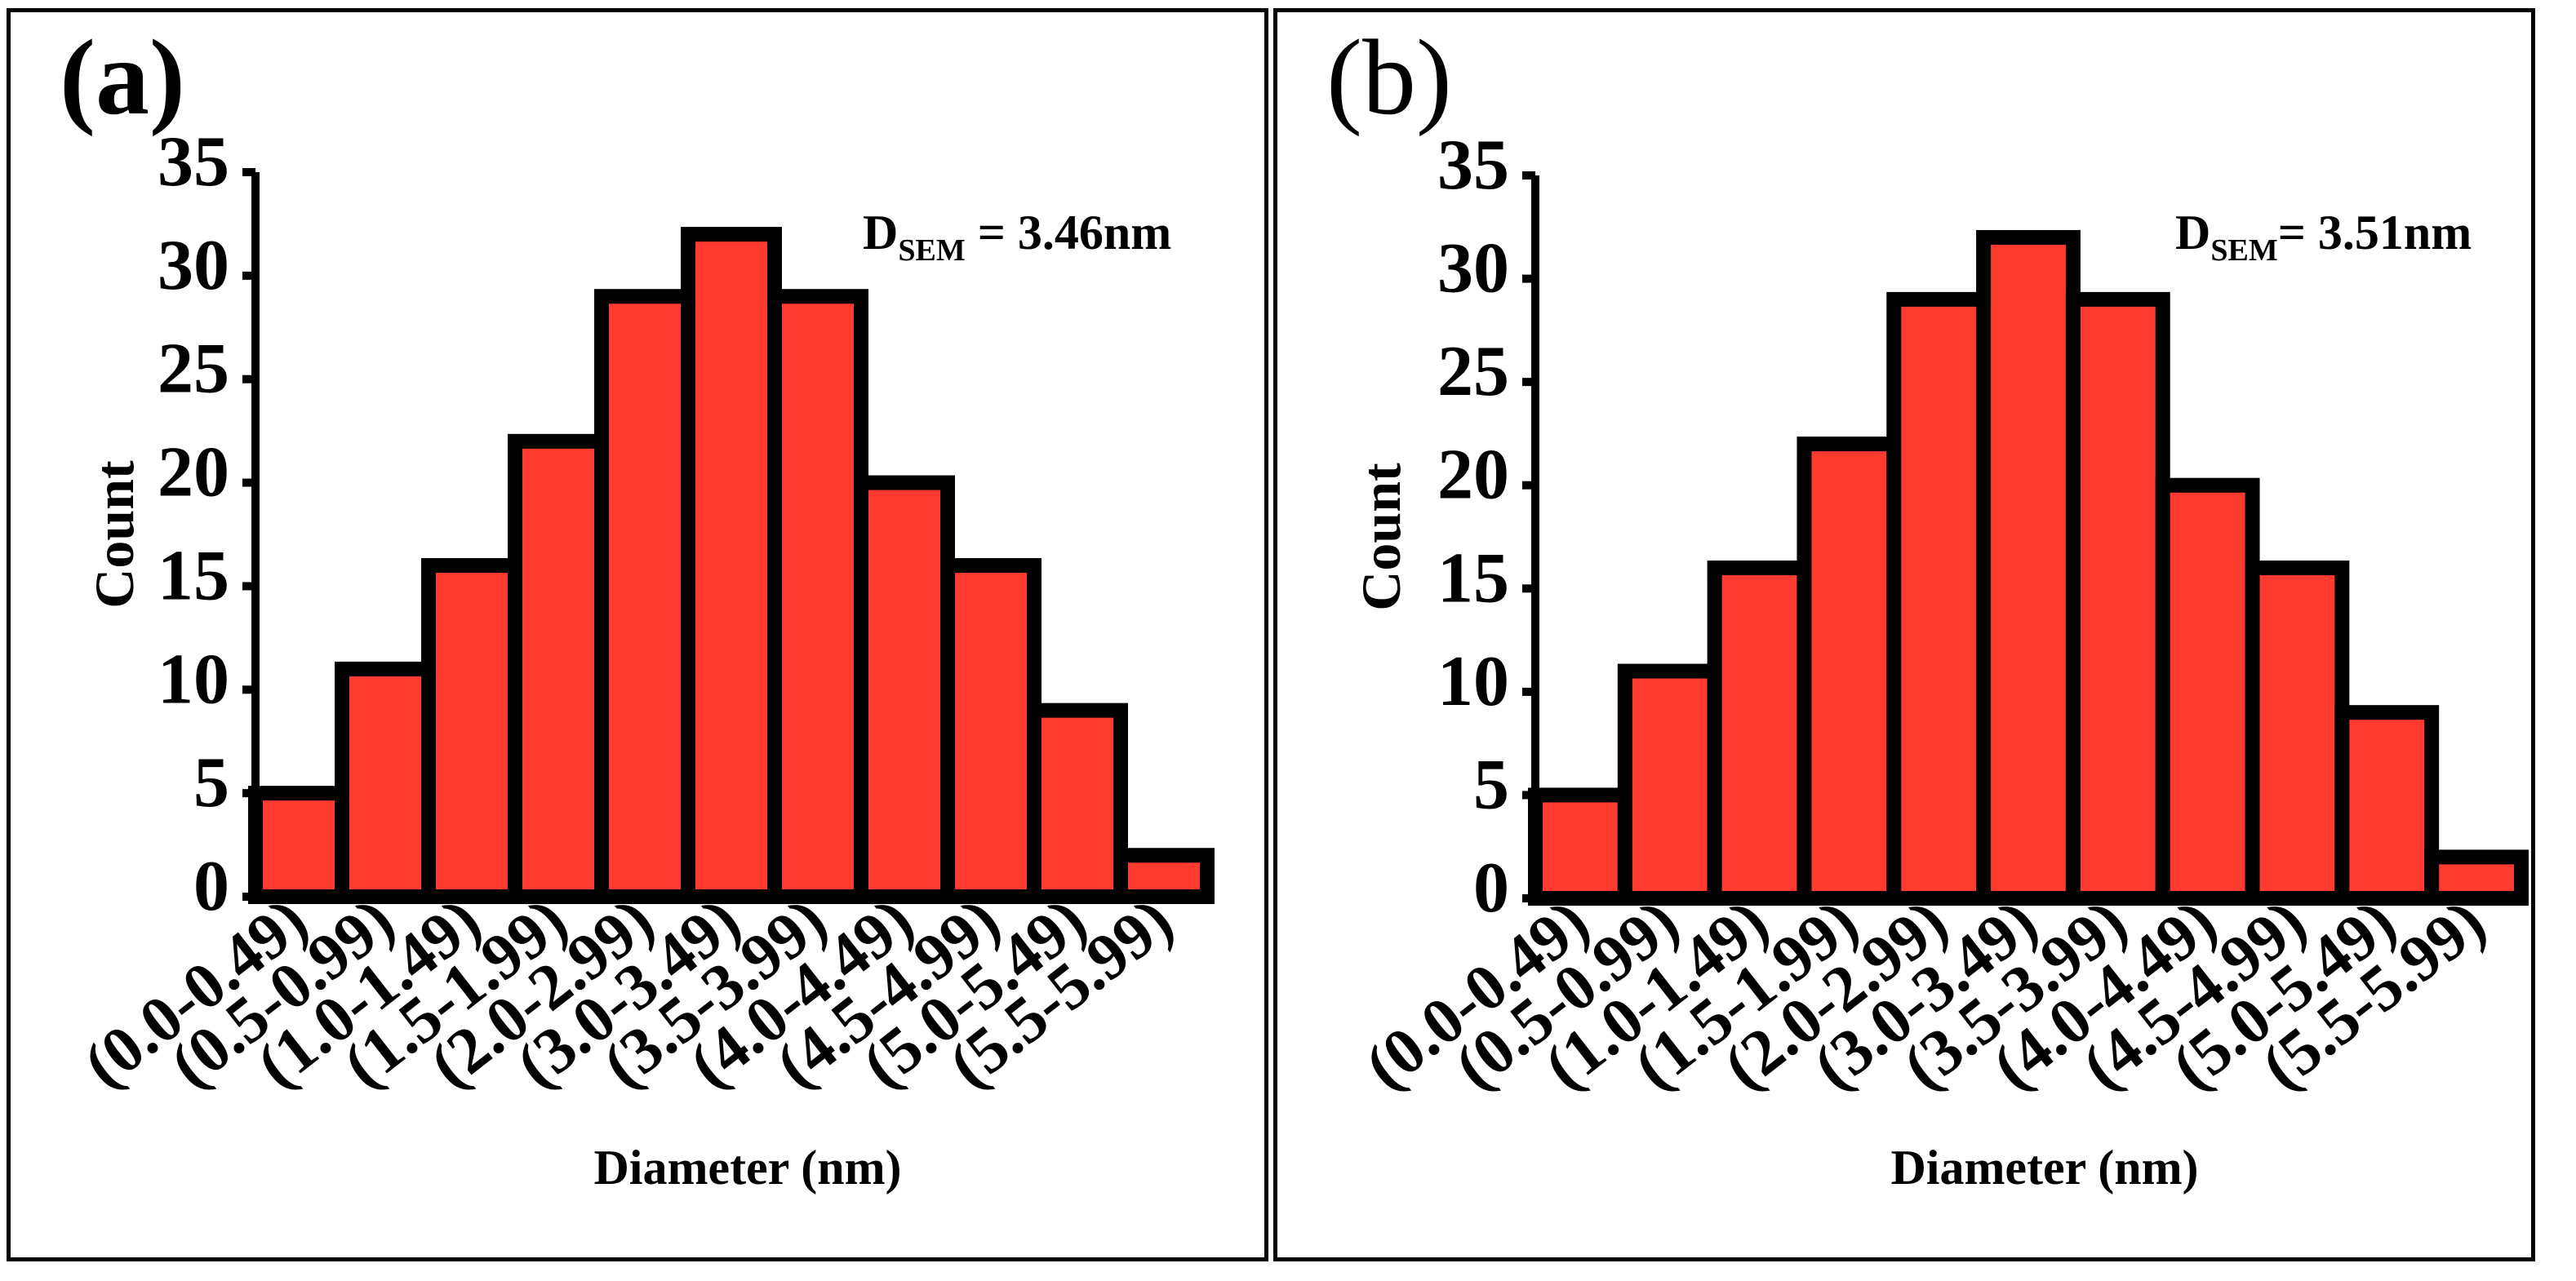 The height and width of the screenshot is (1281, 2576). What do you see at coordinates (122, 77) in the screenshot?
I see `panel-label: (a)` at bounding box center [122, 77].